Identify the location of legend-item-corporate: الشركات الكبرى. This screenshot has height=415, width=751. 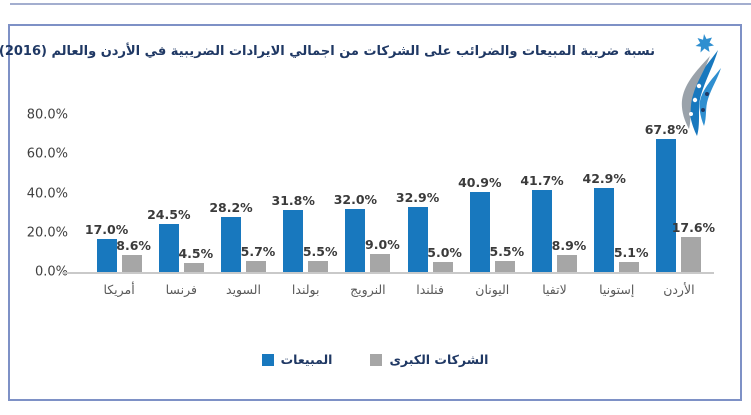
(429, 359).